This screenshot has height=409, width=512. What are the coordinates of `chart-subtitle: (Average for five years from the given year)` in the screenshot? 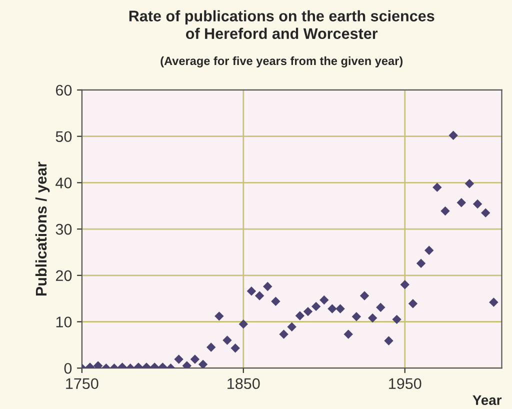 It's located at (281, 62).